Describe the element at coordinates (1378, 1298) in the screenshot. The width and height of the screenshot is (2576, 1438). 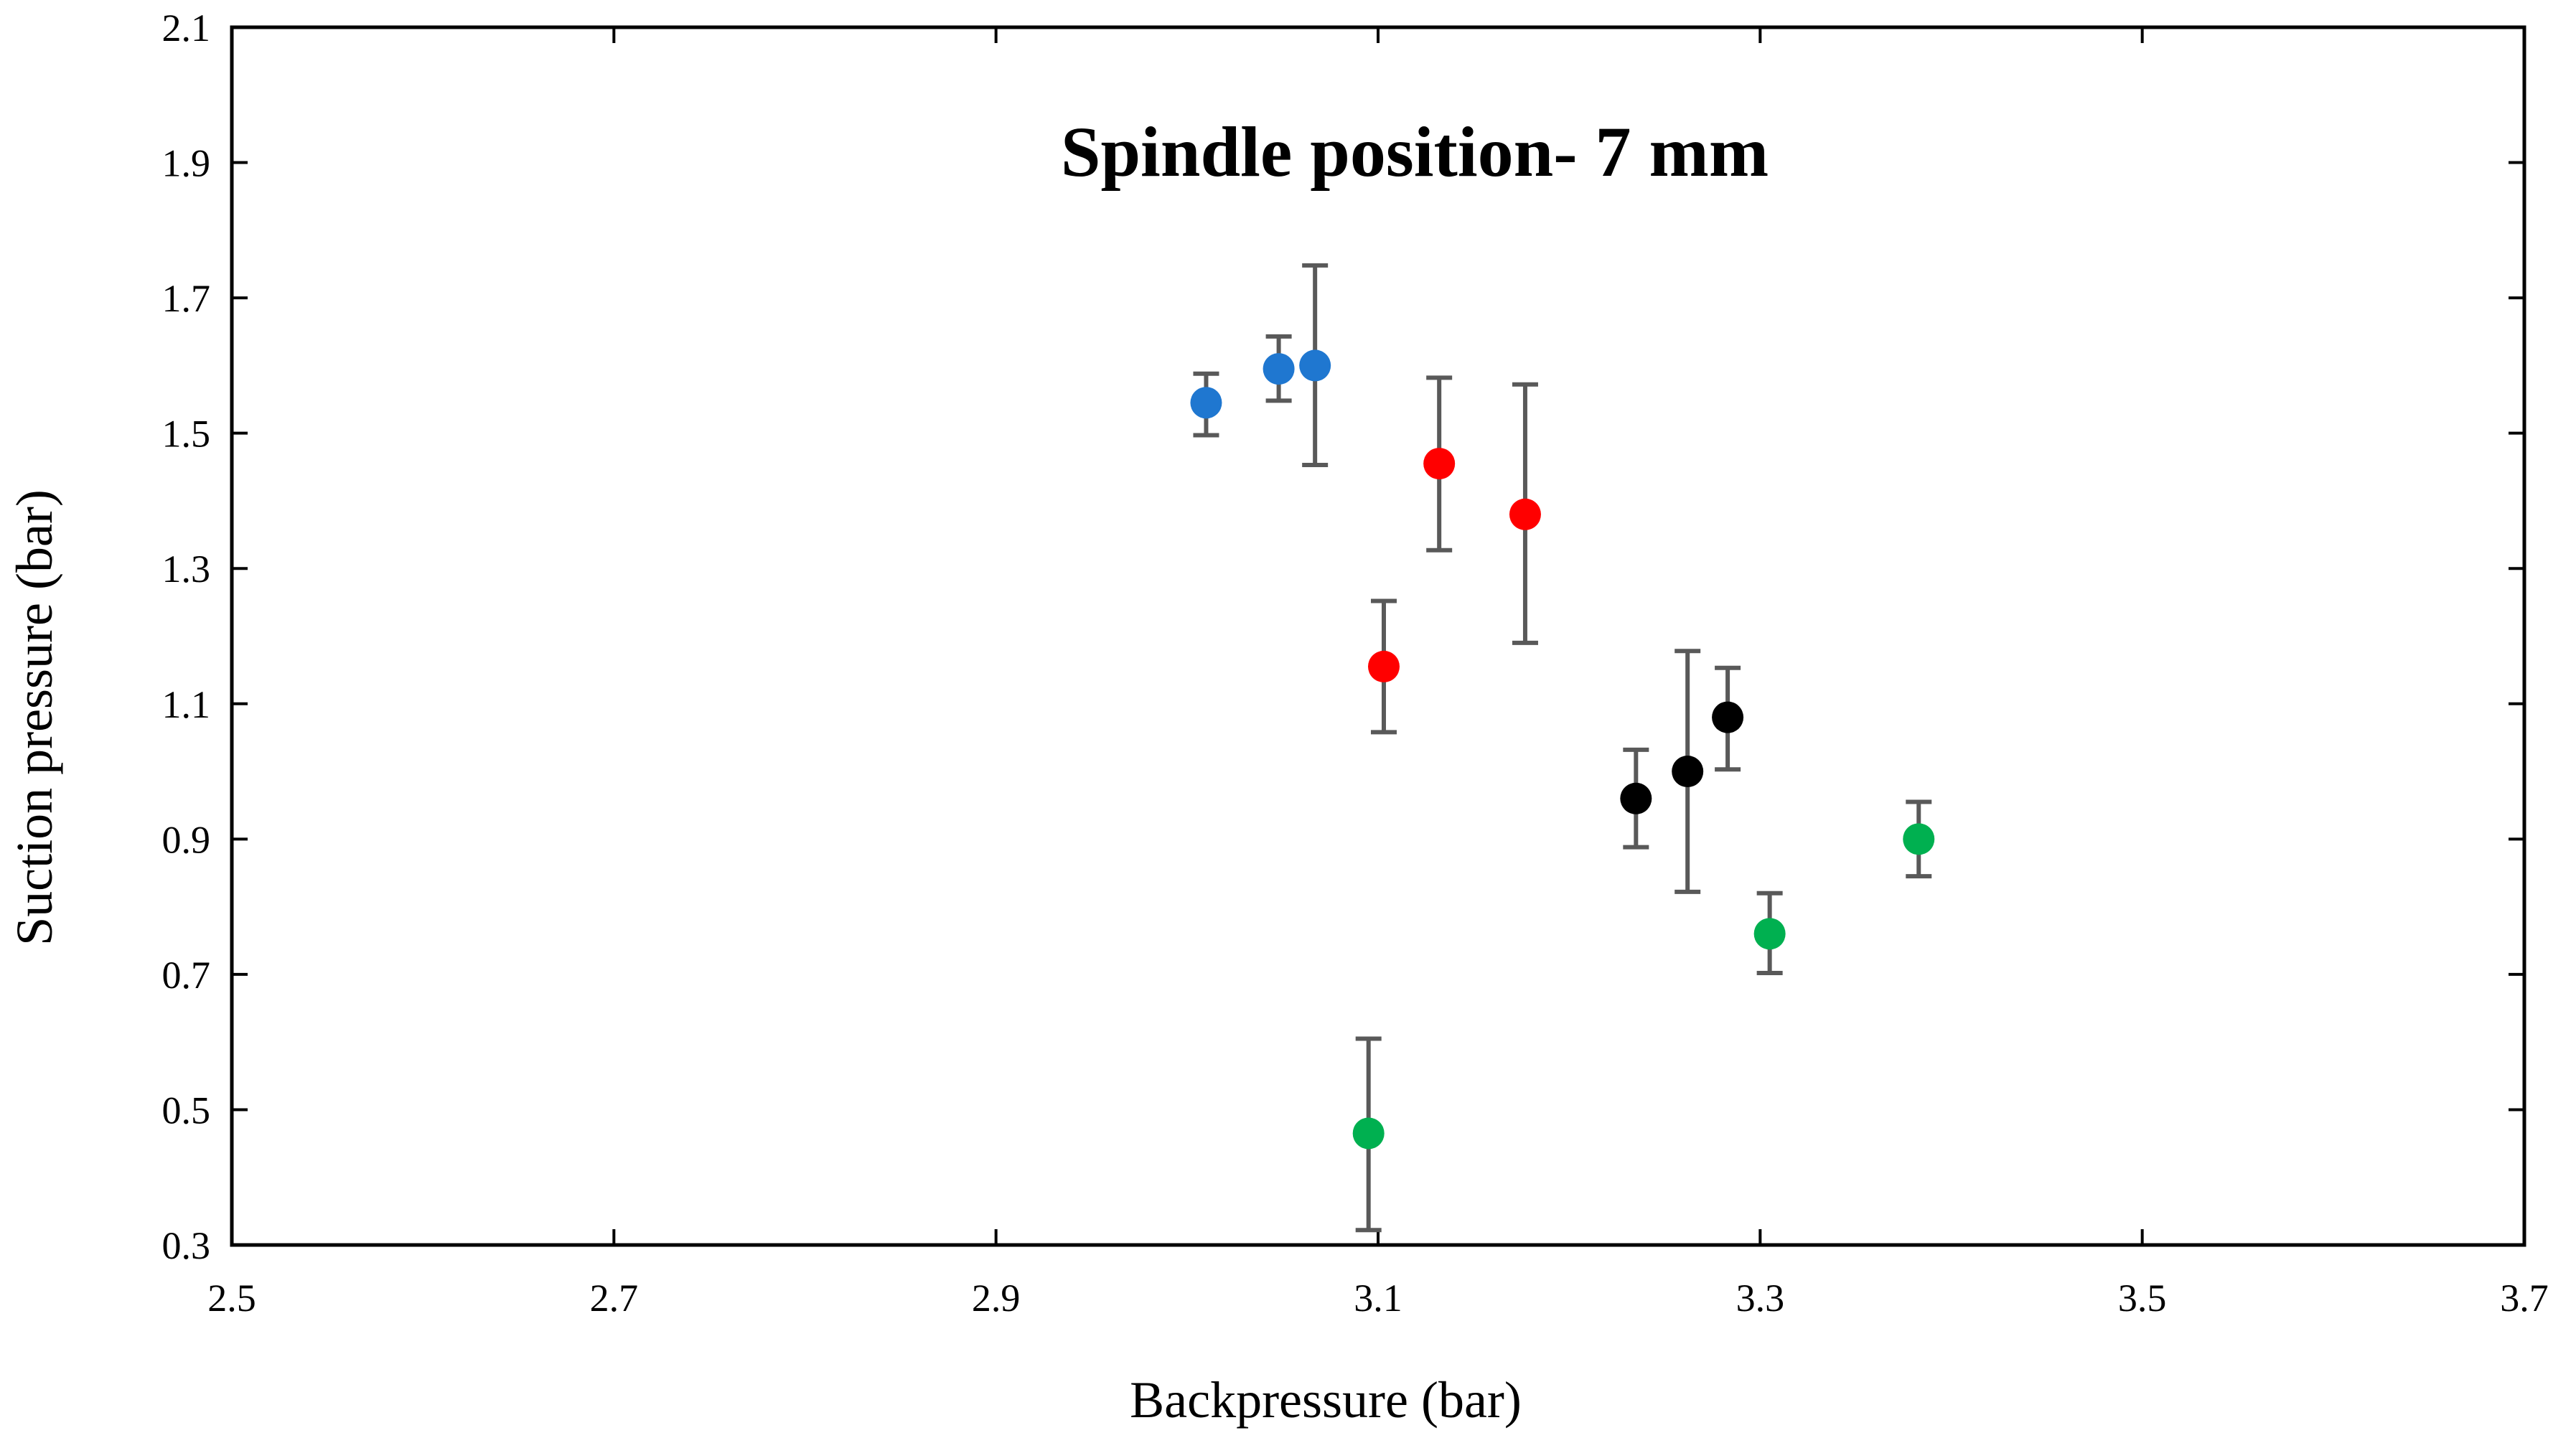
I see `x-tick-label: 3.1` at that location.